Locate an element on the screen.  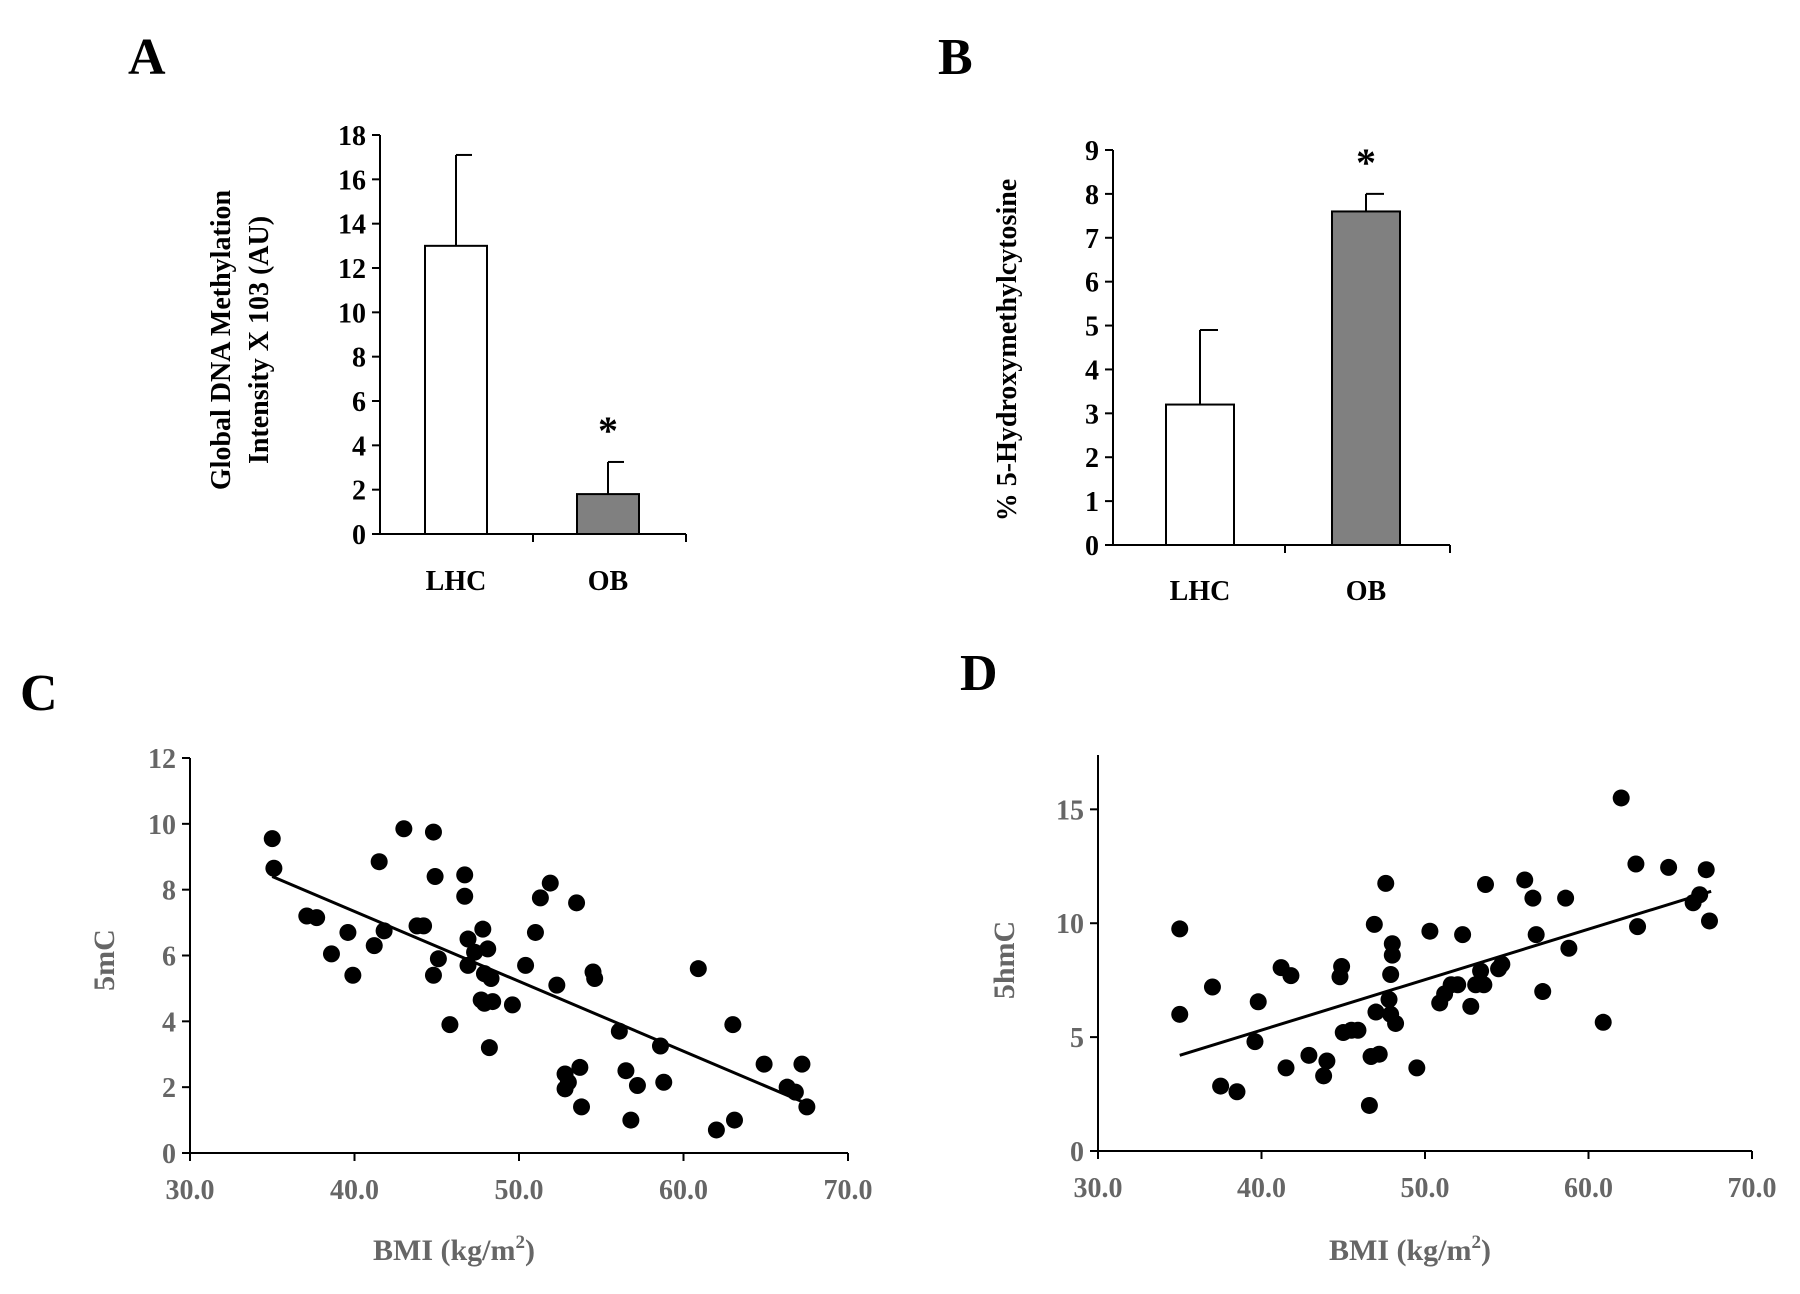
x-tick-label: 50.0 is located at coordinates (1425, 1188).